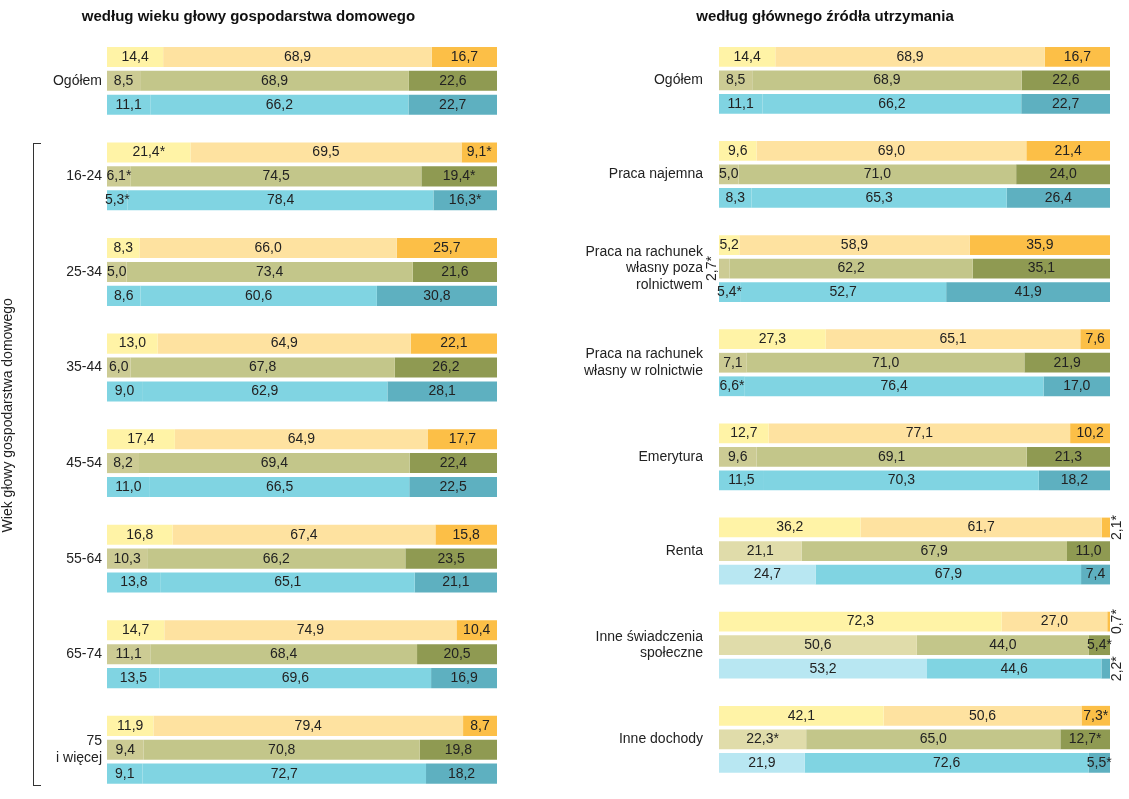  I want to click on data-label: 2,2*, so click(1115, 668).